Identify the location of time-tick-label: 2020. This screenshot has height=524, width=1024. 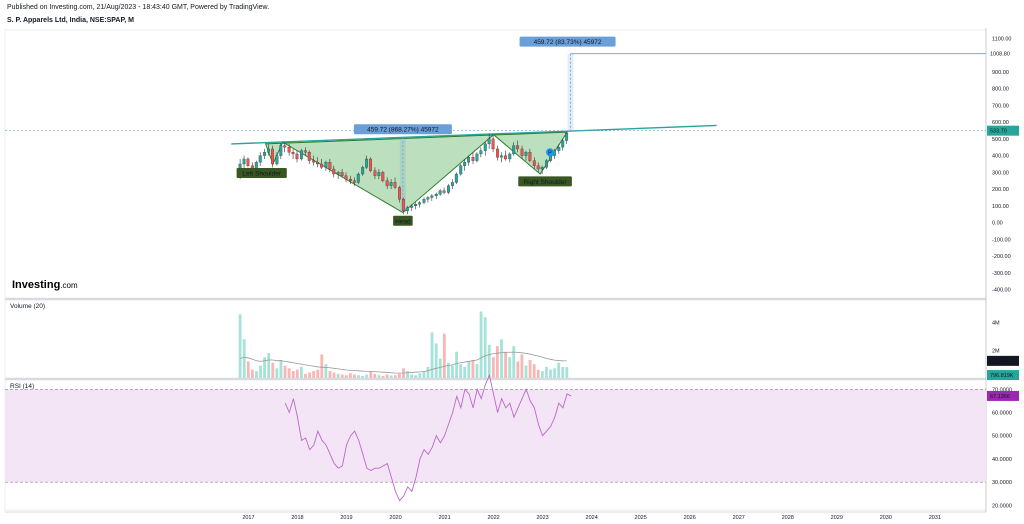
(395, 518).